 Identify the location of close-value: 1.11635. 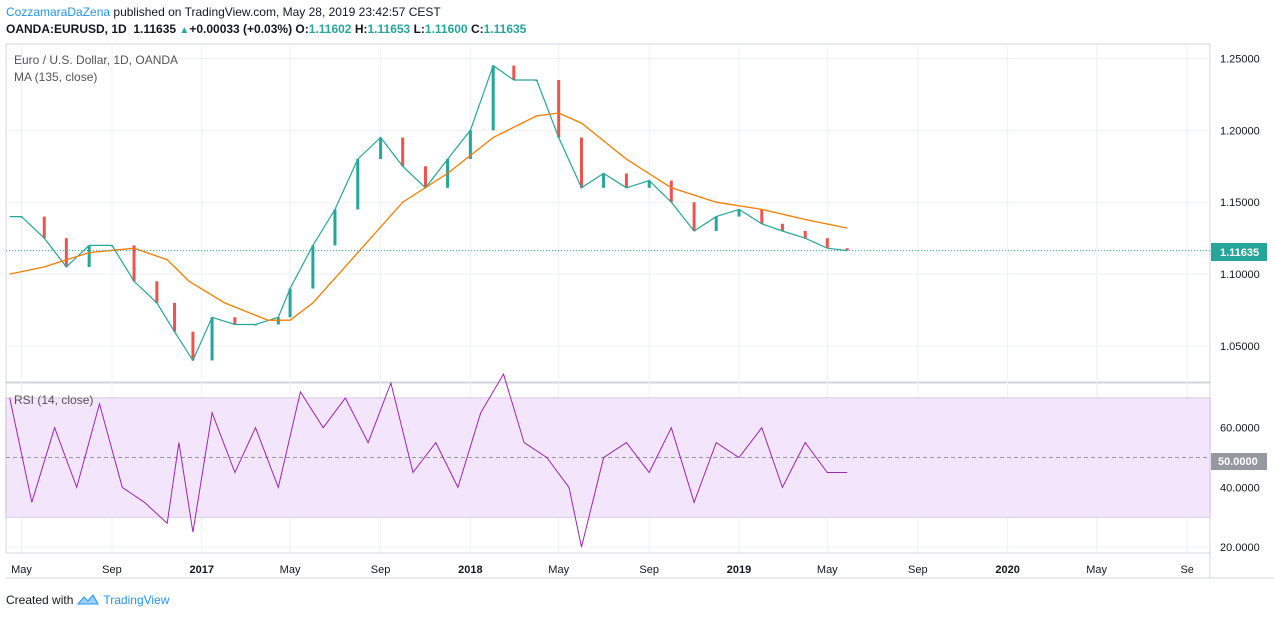
(505, 29).